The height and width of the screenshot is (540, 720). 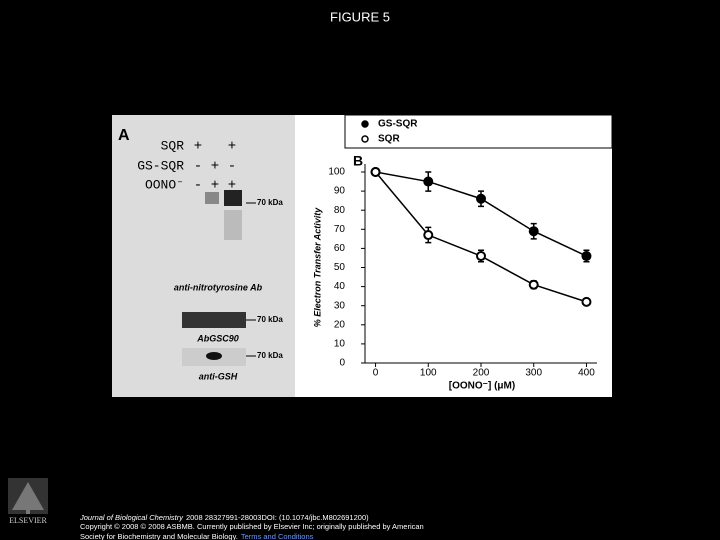 What do you see at coordinates (481, 373) in the screenshot?
I see `x-tick-label: 200` at bounding box center [481, 373].